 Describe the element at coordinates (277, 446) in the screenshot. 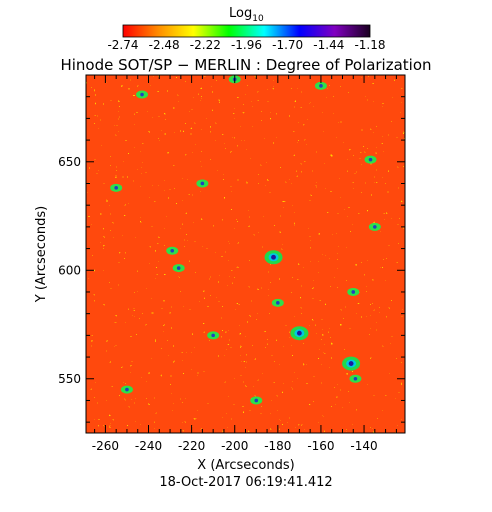

I see `x-tick-label: -180` at that location.